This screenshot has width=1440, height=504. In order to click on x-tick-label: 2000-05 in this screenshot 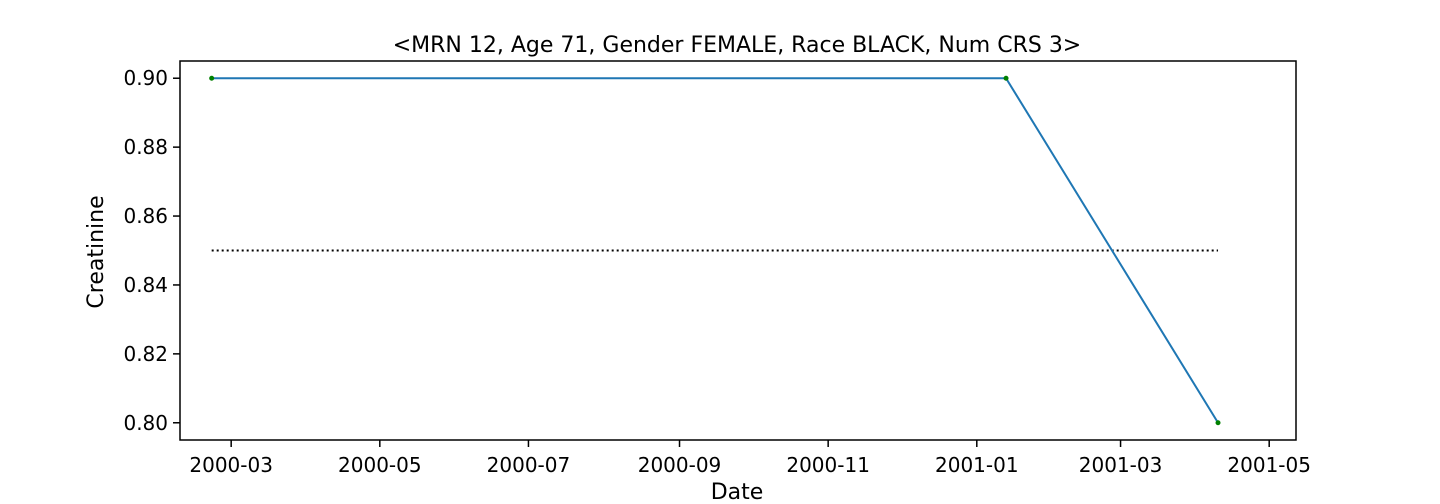, I will do `click(380, 465)`.